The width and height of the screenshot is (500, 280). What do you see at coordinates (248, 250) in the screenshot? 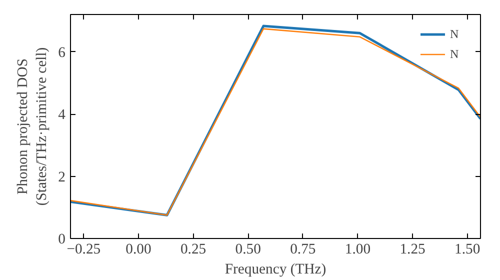
I see `x-tick-label: 0.50` at bounding box center [248, 250].